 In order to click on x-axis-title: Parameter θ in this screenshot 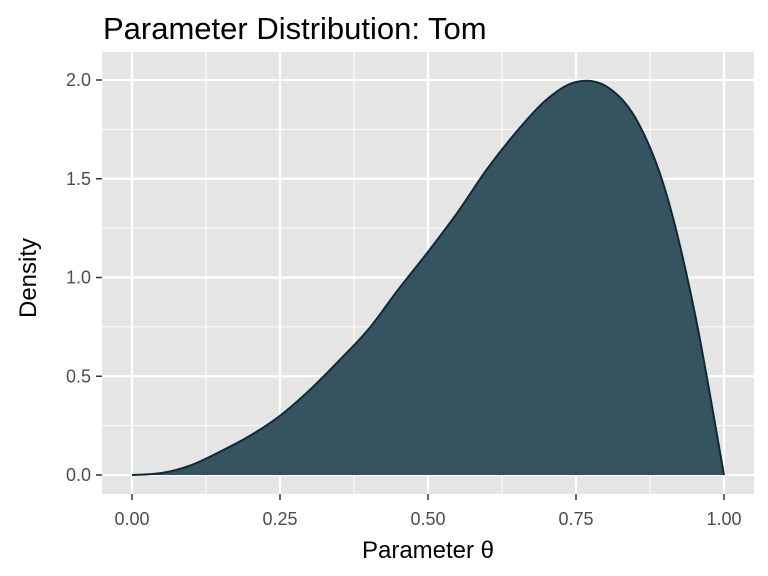, I will do `click(428, 550)`.